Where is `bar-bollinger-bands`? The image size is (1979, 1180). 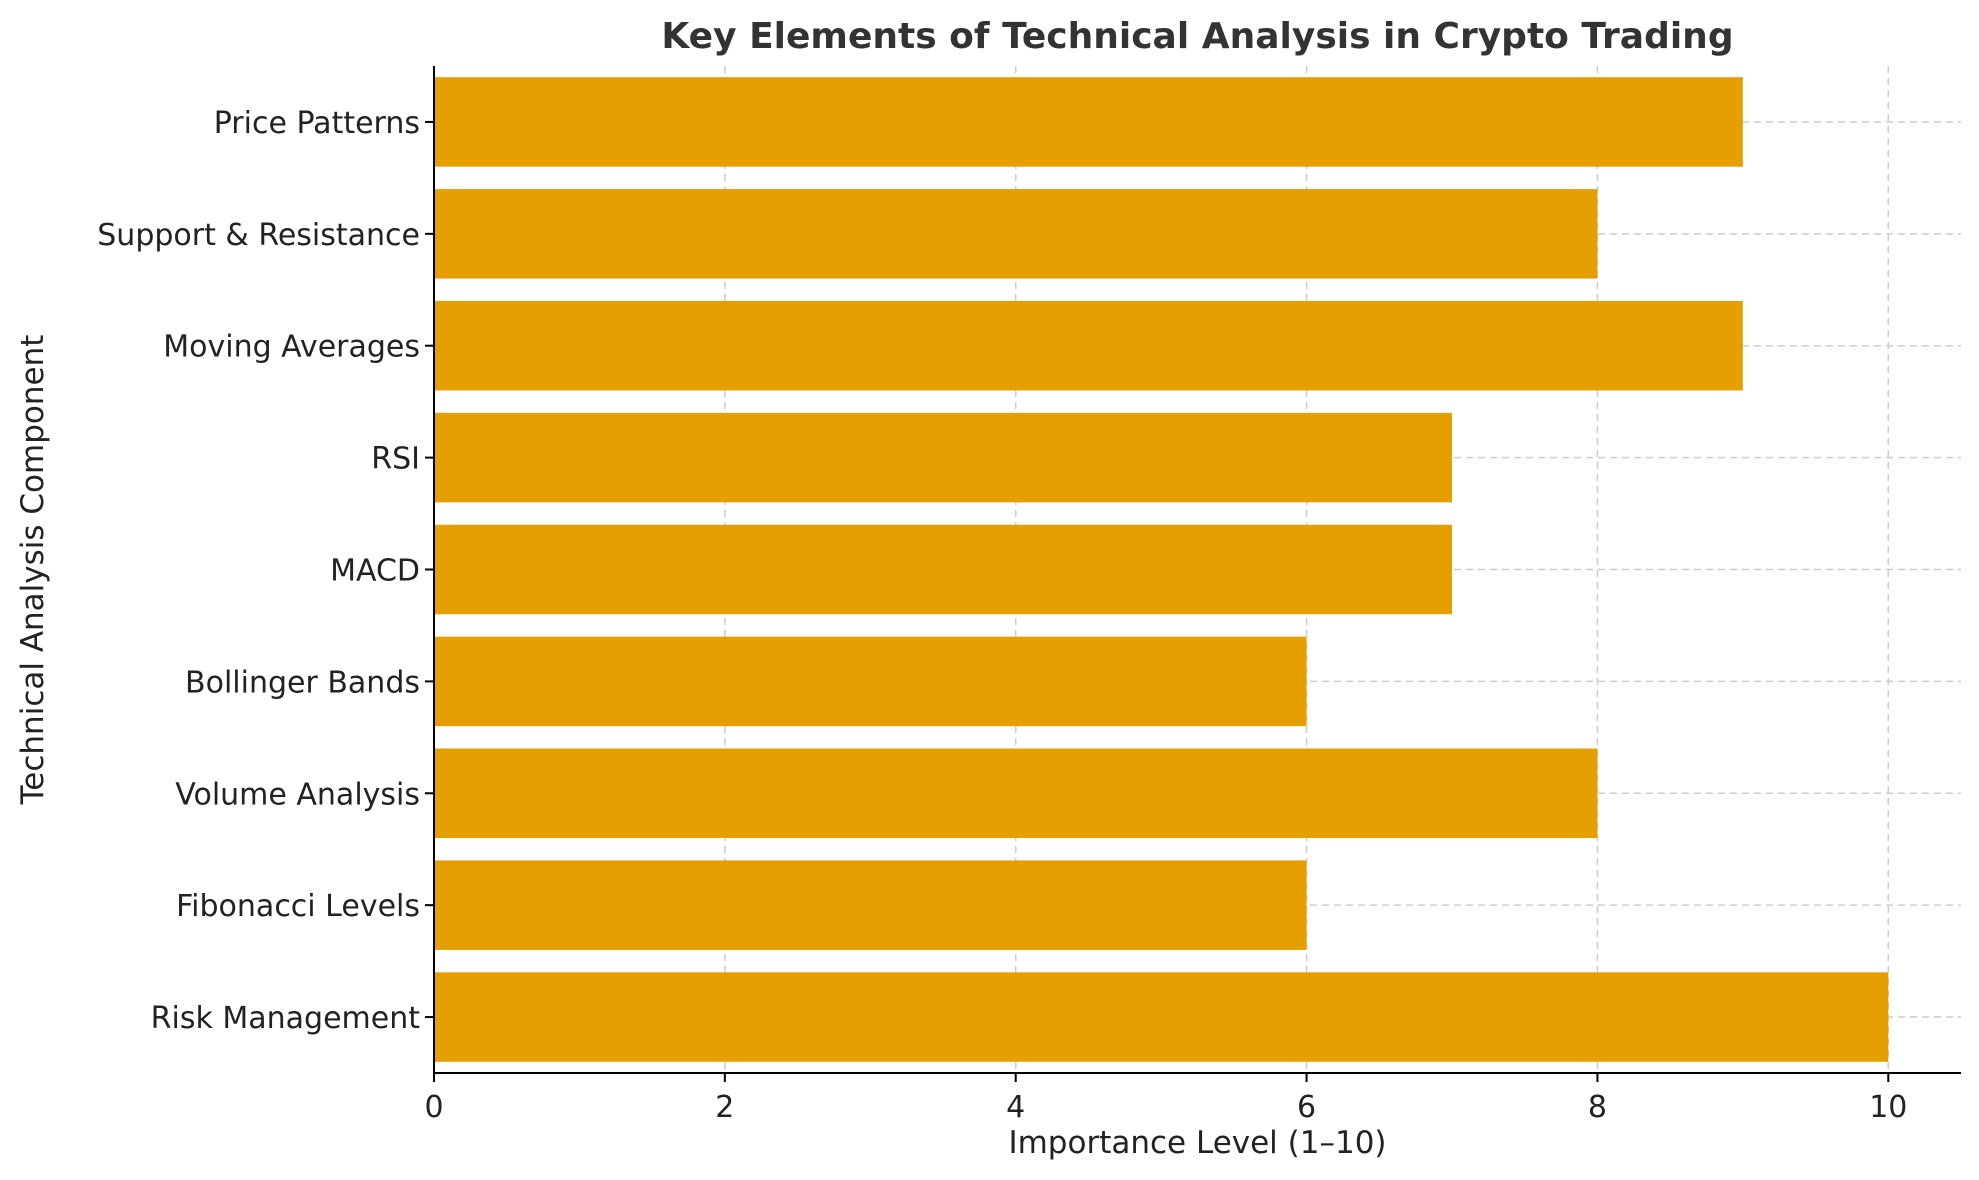 bar-bollinger-bands is located at coordinates (870, 681).